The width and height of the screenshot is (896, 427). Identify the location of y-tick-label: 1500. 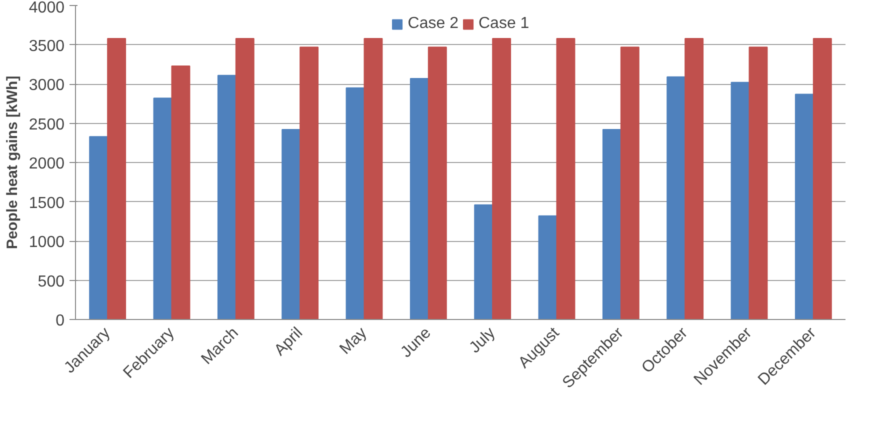
(46, 203).